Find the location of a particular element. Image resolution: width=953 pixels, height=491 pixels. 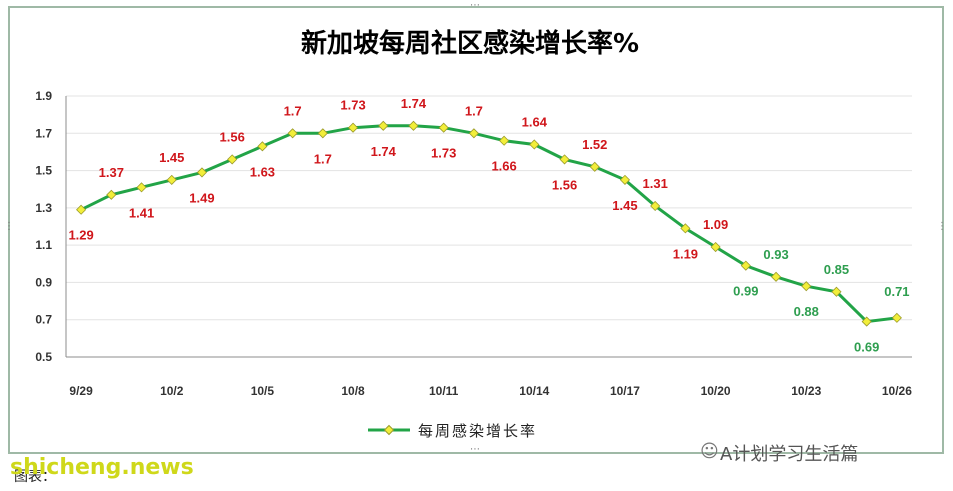

y-tick-label: 0.9 is located at coordinates (43, 282).